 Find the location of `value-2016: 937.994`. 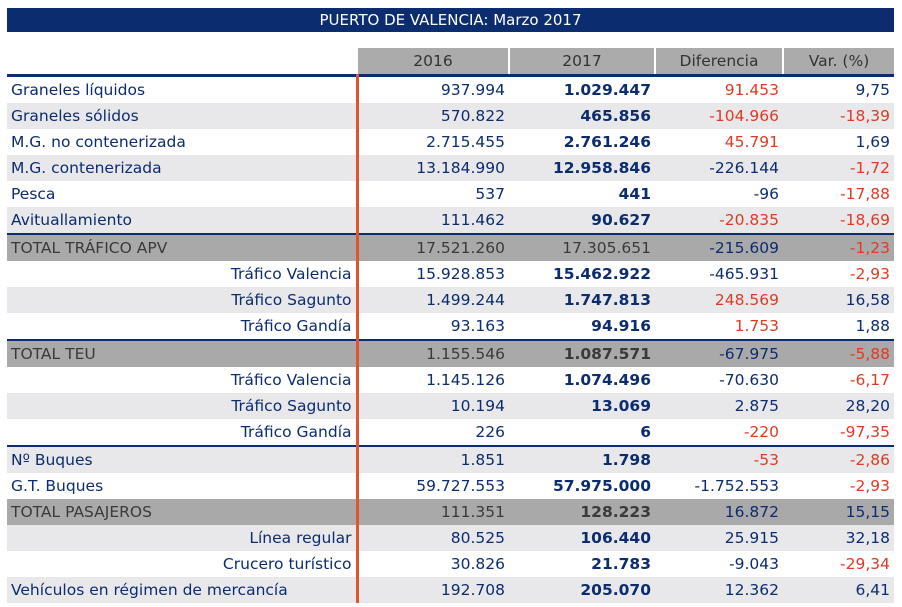

value-2016: 937.994 is located at coordinates (472, 90).